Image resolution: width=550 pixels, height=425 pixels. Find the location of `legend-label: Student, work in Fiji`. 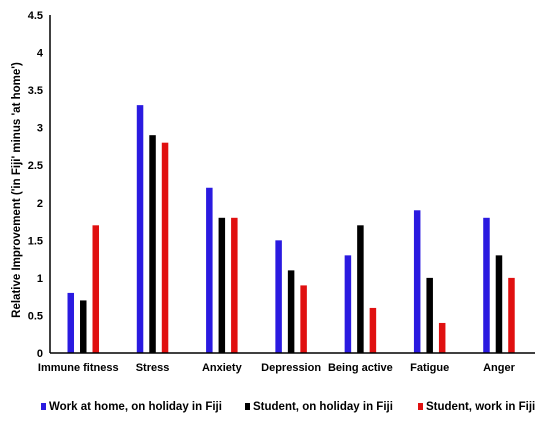

legend-label: Student, work in Fiji is located at coordinates (480, 407).